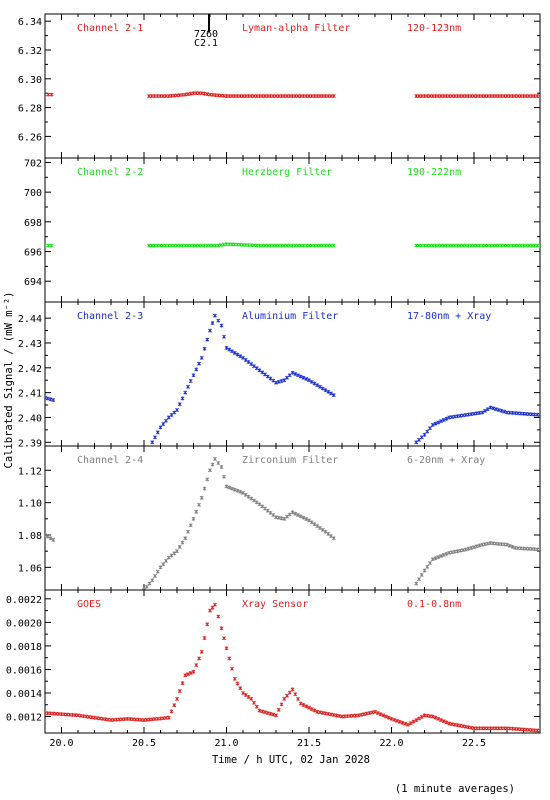 The height and width of the screenshot is (800, 550). Describe the element at coordinates (309, 743) in the screenshot. I see `x-tick-label: 21.5` at that location.